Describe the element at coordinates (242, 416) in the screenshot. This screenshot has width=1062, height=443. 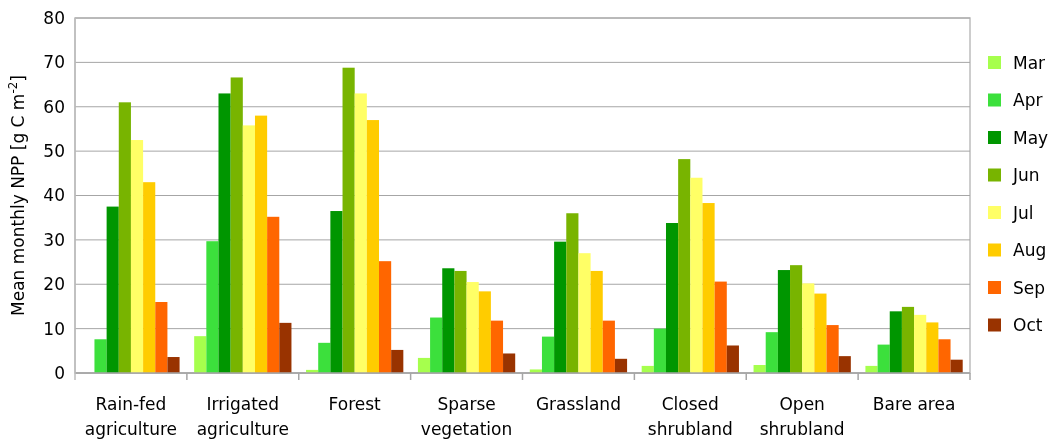
I see `x-tick-label: Irrigated agriculture` at that location.